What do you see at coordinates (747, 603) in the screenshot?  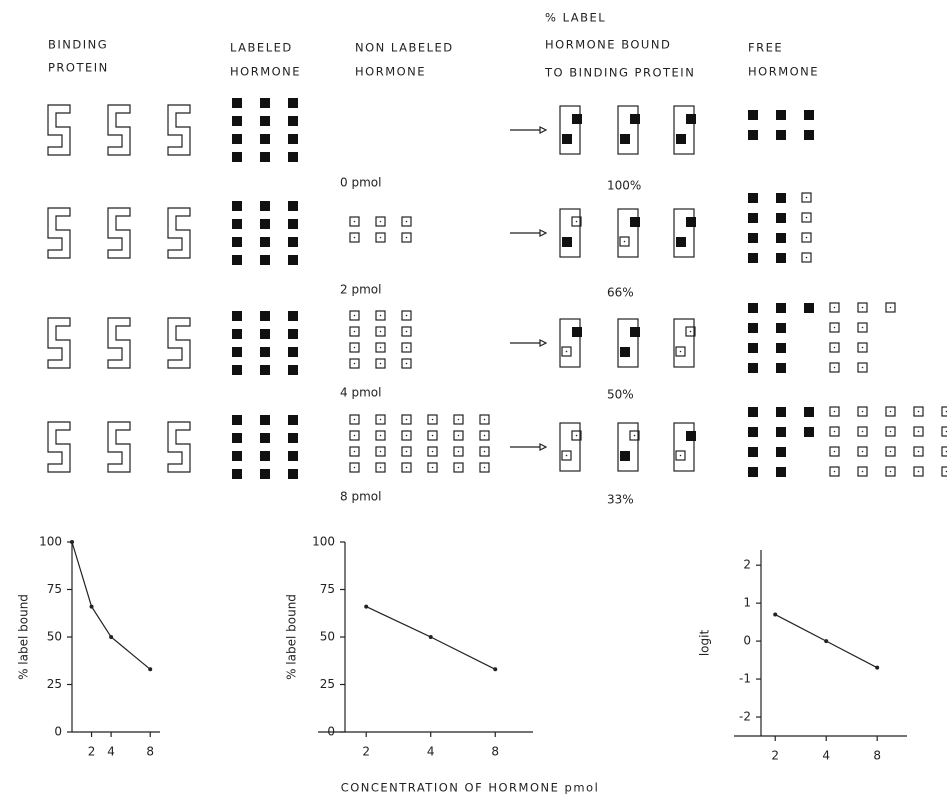 I see `y-tick-label: 1` at bounding box center [747, 603].